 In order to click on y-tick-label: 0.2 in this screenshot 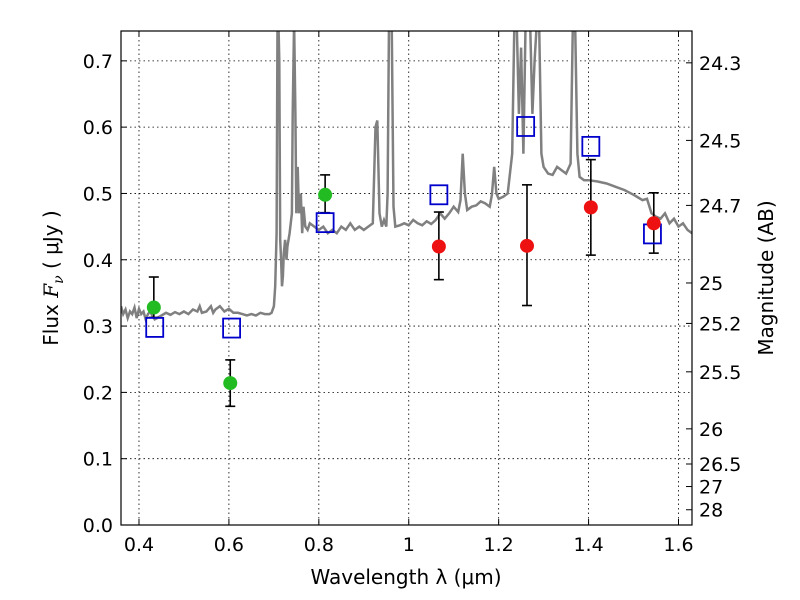, I will do `click(98, 393)`.